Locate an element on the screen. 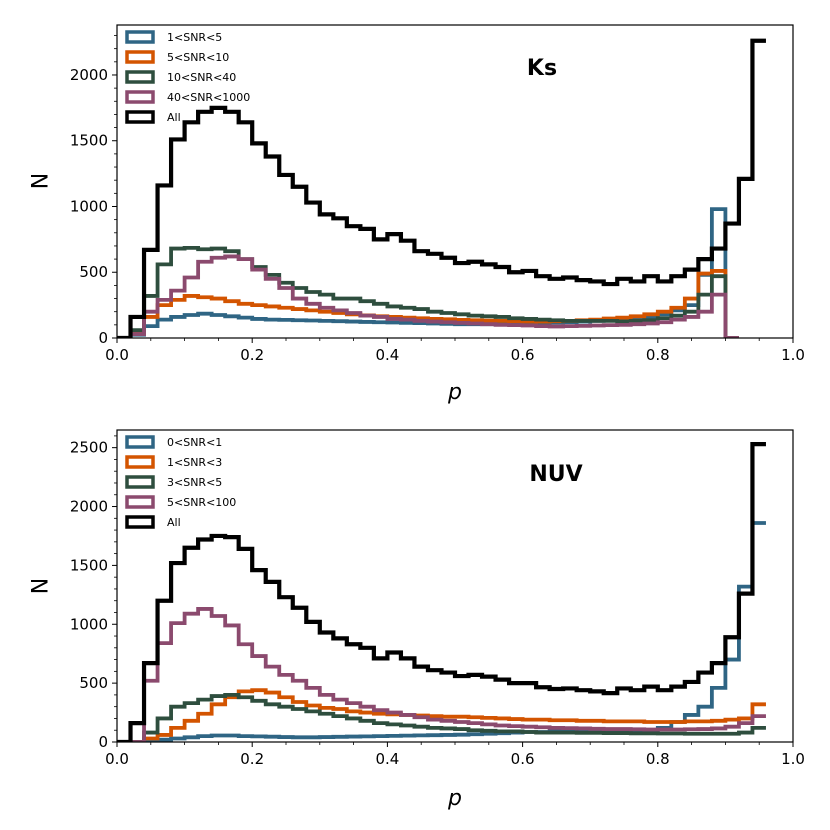 This screenshot has width=830, height=830. ks-legend-label-40-snr-1000: 40<SNR<1000 is located at coordinates (208, 97).